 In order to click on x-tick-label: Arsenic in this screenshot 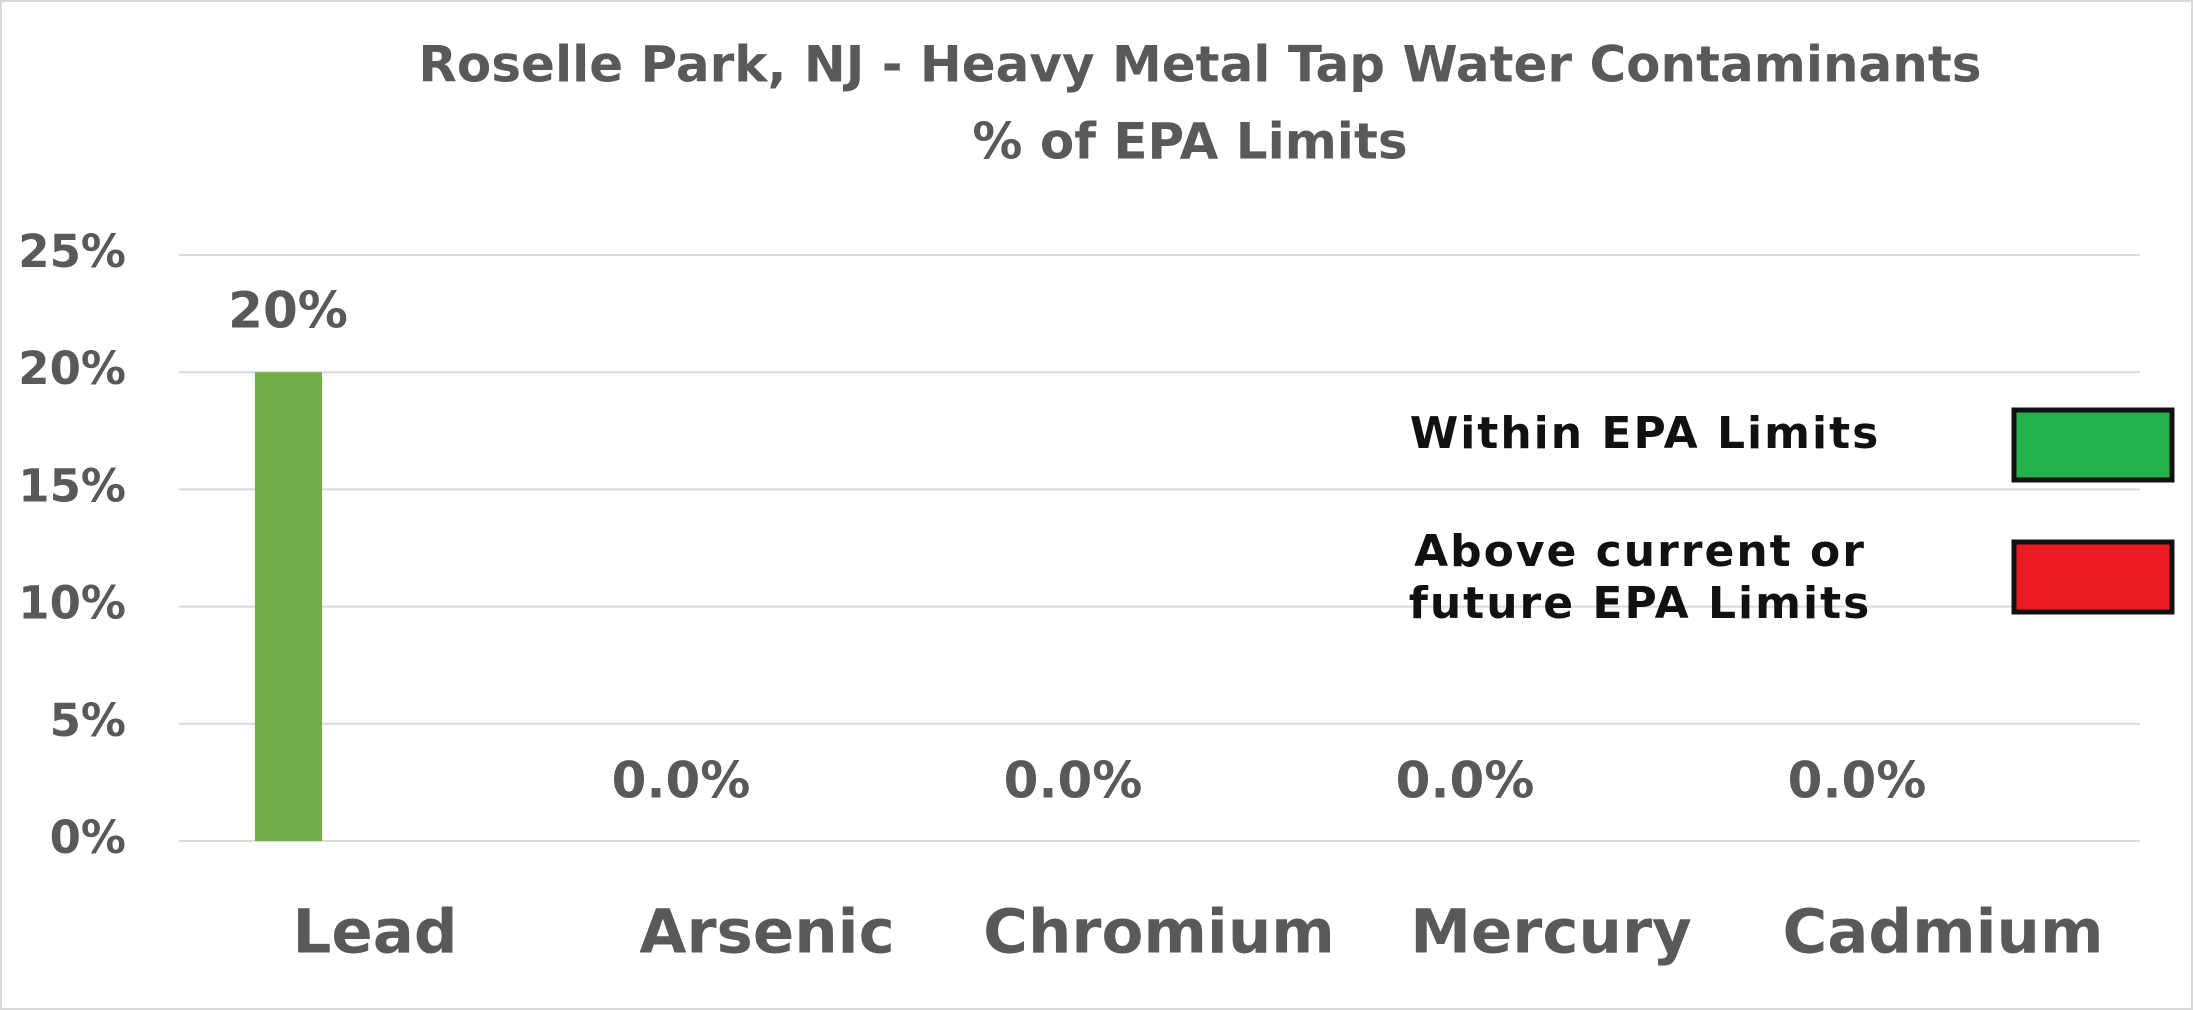, I will do `click(766, 932)`.